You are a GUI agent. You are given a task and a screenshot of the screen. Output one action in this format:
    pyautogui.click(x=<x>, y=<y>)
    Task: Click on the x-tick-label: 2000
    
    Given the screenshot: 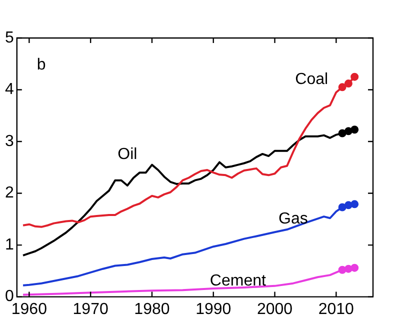 What is the action you would take?
    pyautogui.click(x=274, y=309)
    